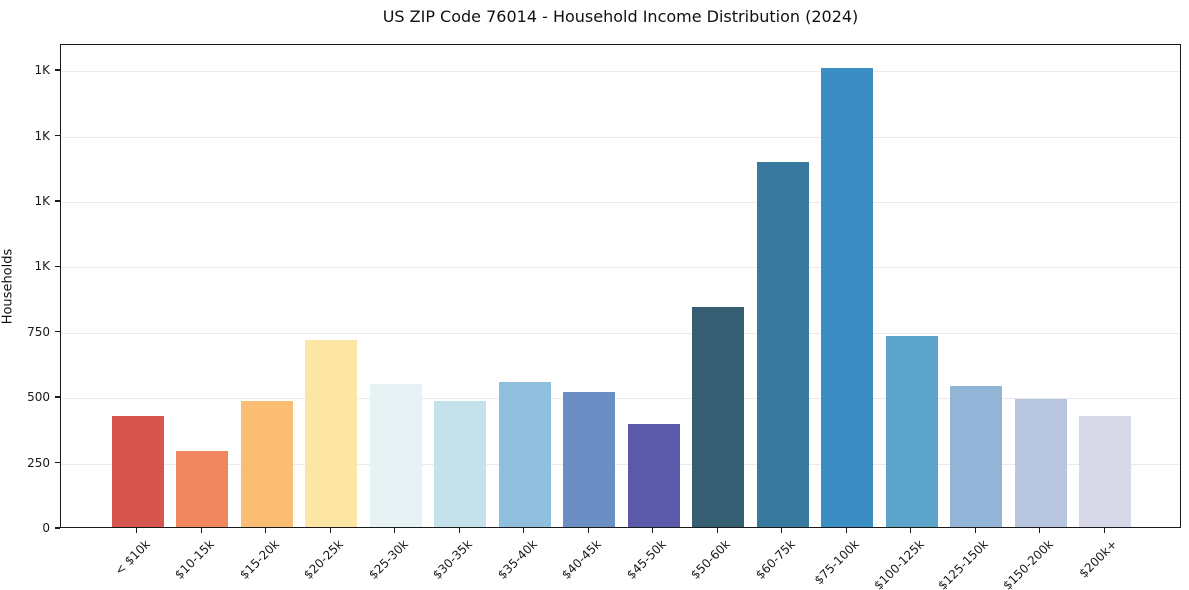 Image resolution: width=1189 pixels, height=590 pixels. What do you see at coordinates (782, 344) in the screenshot?
I see `bar-$60-75k` at bounding box center [782, 344].